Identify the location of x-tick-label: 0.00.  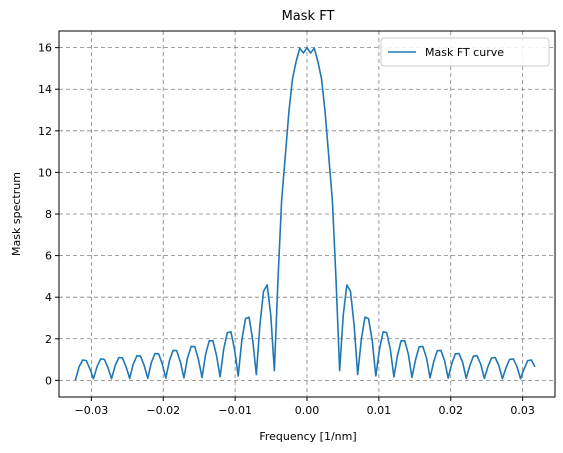
(307, 410).